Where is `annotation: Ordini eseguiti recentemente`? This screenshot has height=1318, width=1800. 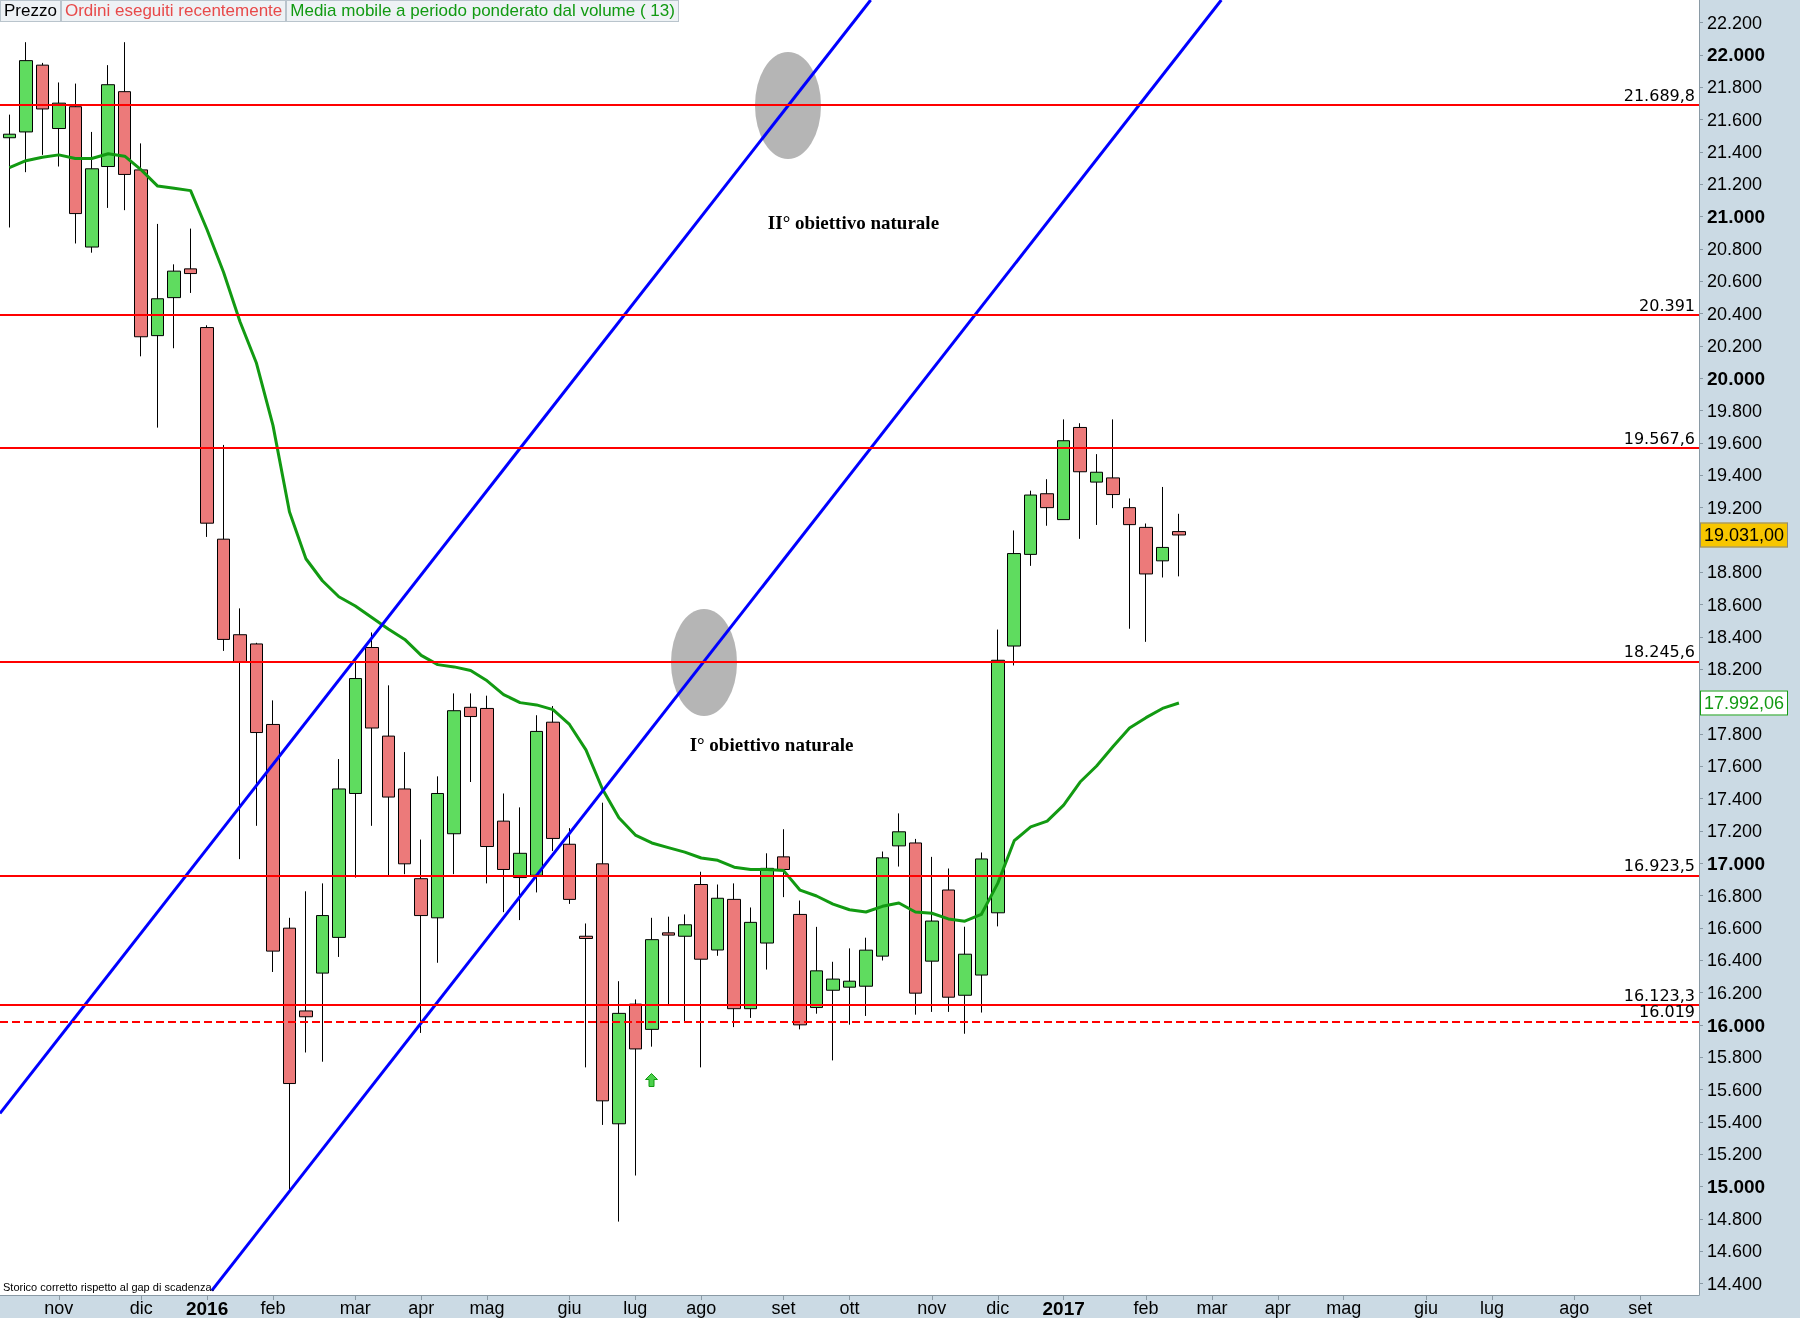
annotation: Ordini eseguiti recentemente is located at coordinates (173, 11).